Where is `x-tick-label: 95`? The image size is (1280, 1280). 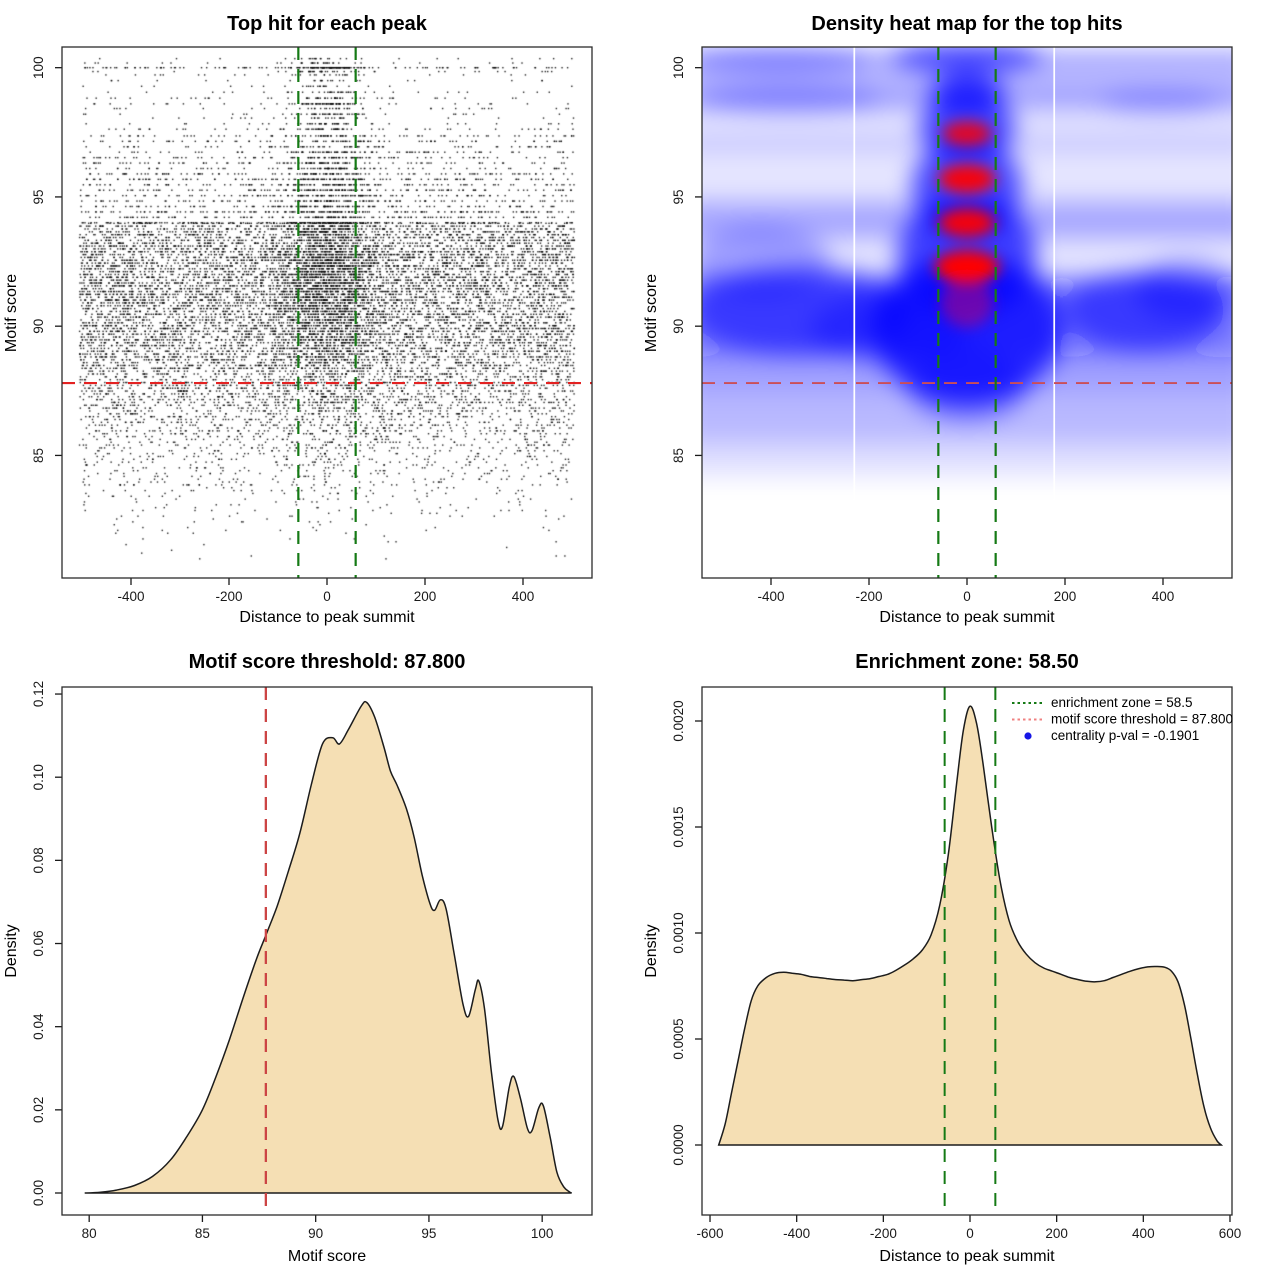
x-tick-label: 95 is located at coordinates (428, 1233).